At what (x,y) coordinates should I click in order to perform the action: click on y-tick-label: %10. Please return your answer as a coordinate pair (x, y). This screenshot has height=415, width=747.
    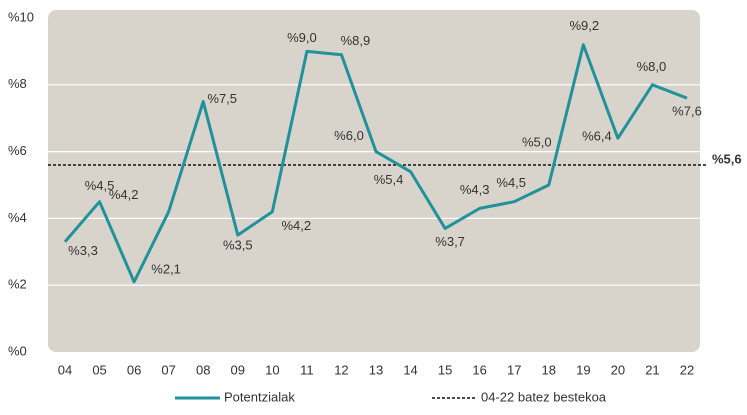
    Looking at the image, I should click on (21, 16).